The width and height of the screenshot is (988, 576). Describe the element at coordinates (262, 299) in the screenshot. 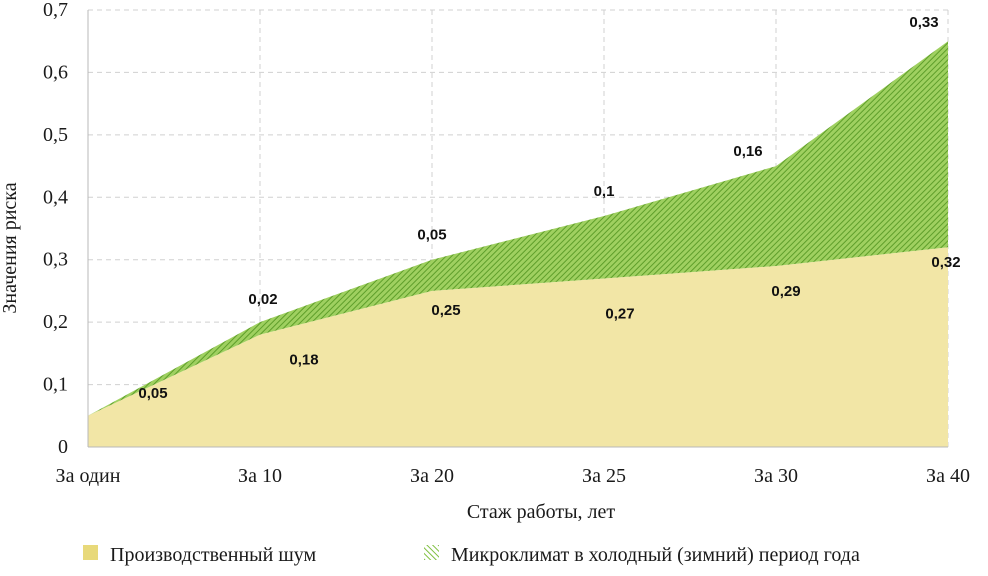

I see `data-label-microclimate: 0,02` at that location.